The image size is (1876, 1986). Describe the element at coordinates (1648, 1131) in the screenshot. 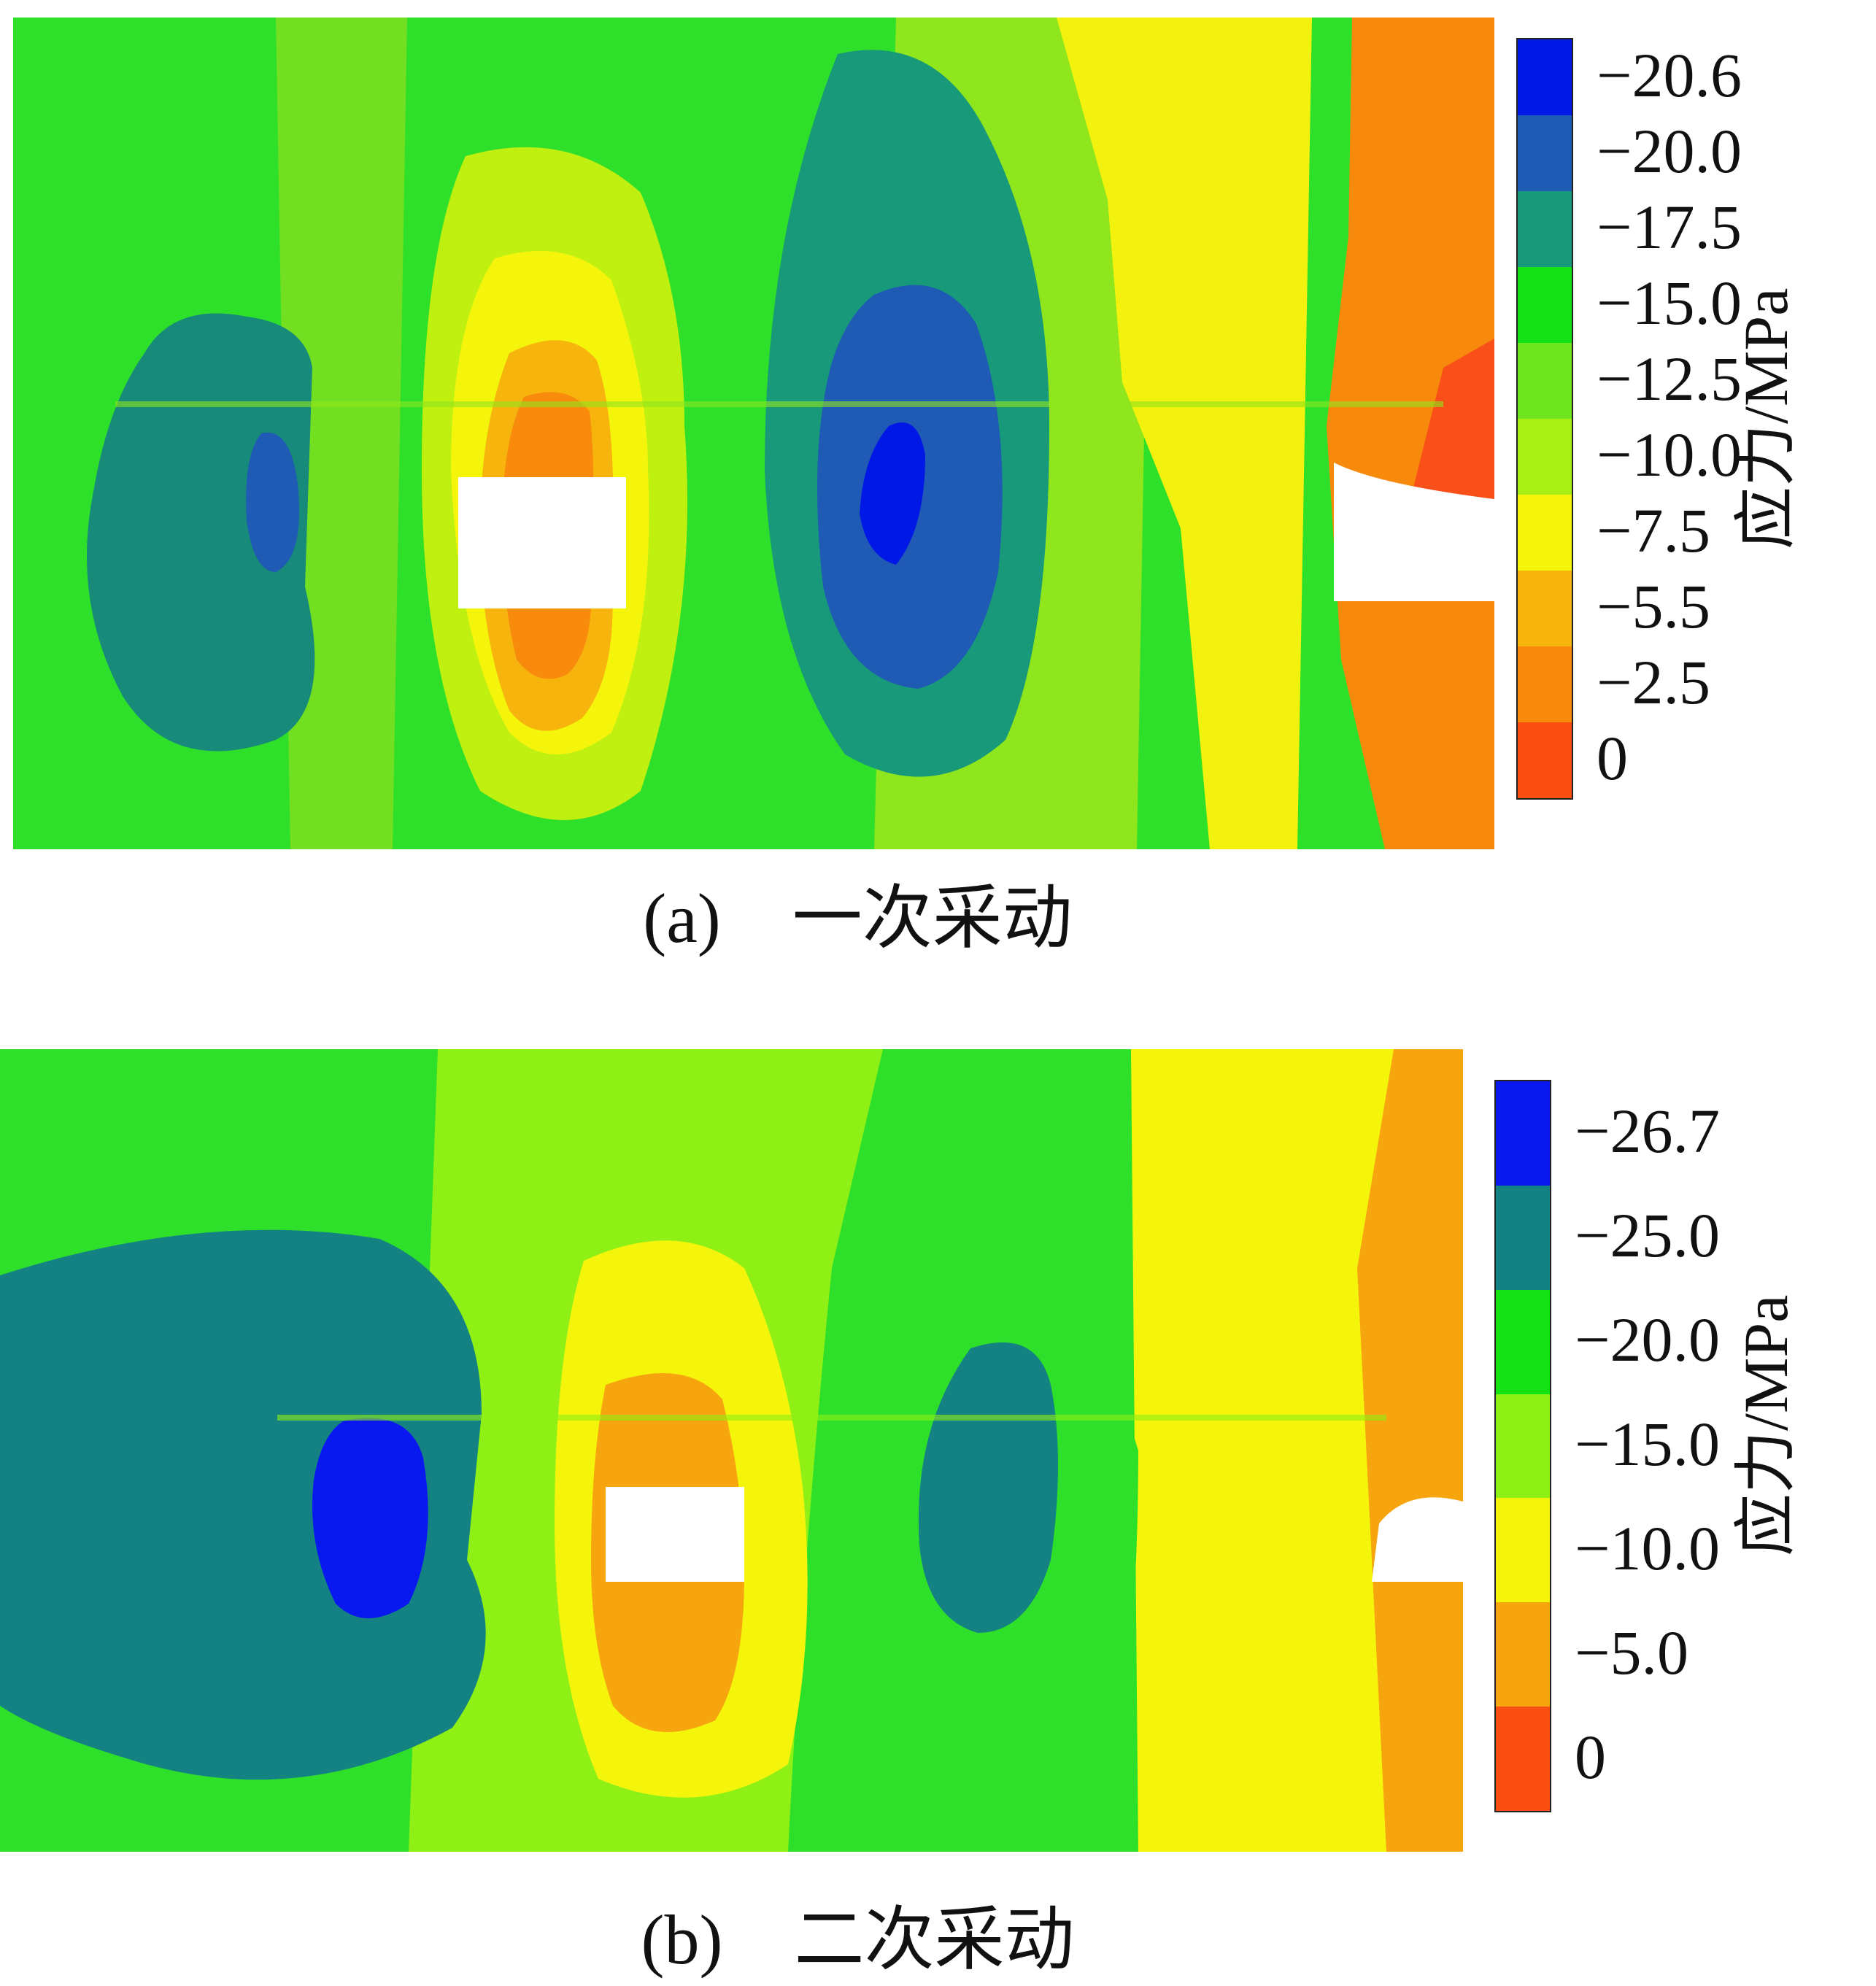

I see `colorbar-tick-label: −26.7` at that location.